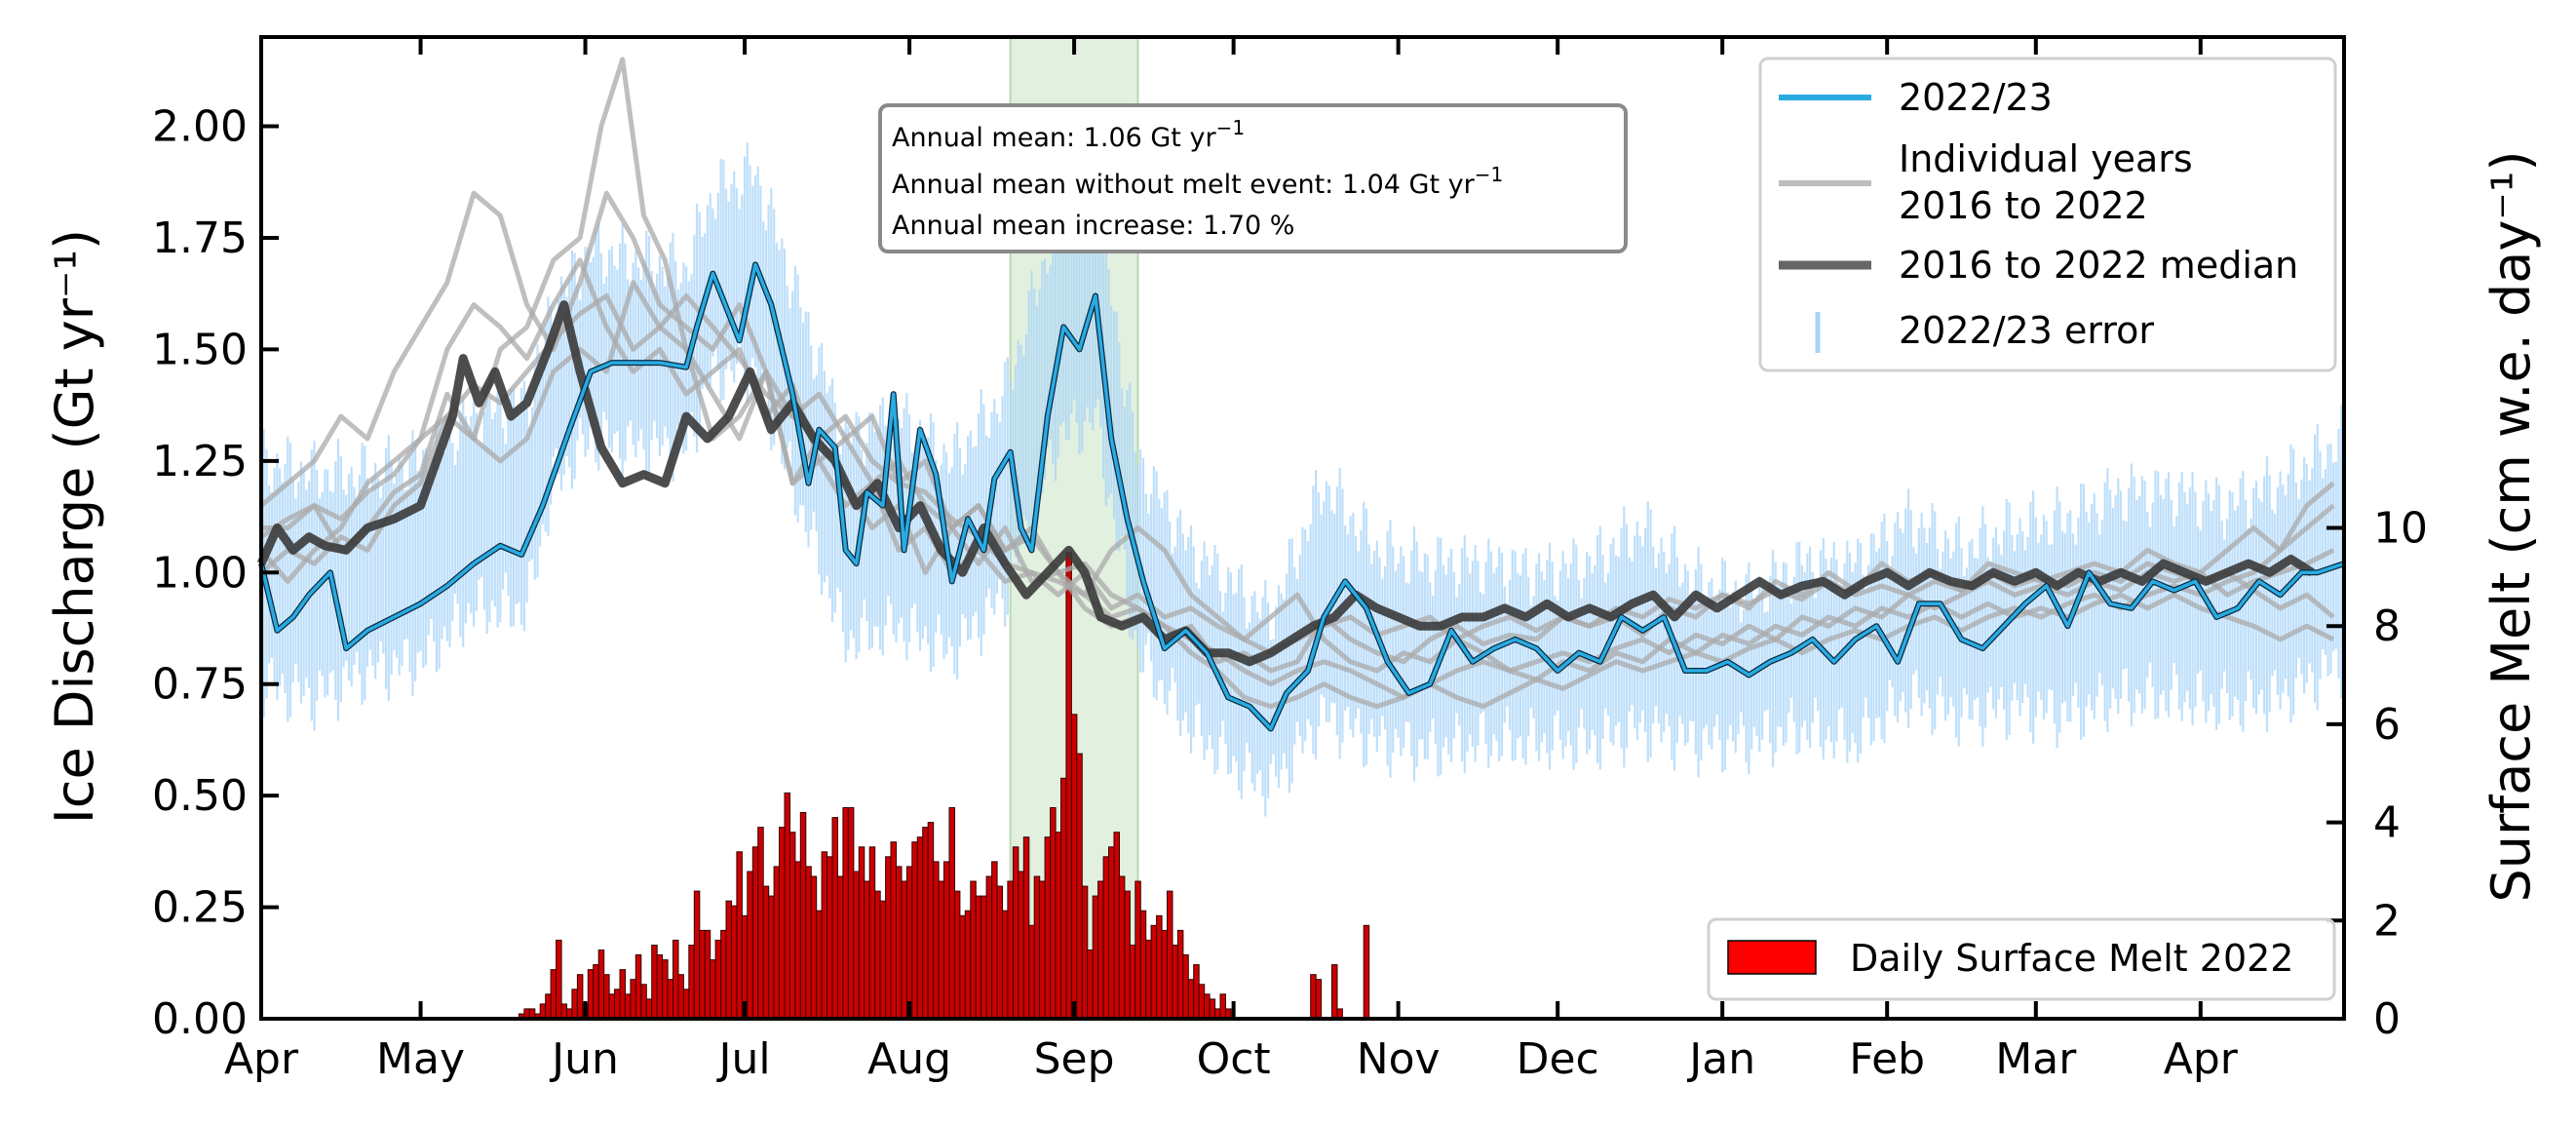  What do you see at coordinates (200, 461) in the screenshot?
I see `y-tick-label: 1.25` at bounding box center [200, 461].